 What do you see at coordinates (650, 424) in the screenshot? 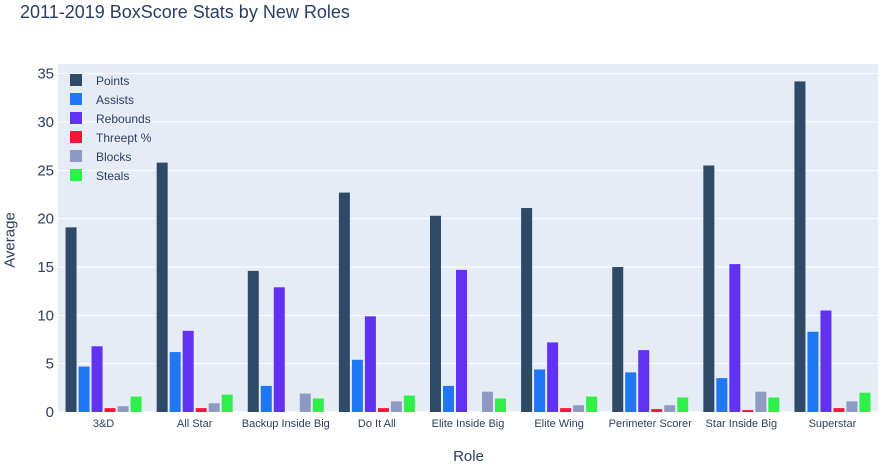
I see `x-tick-label: Perimeter Scorer` at bounding box center [650, 424].